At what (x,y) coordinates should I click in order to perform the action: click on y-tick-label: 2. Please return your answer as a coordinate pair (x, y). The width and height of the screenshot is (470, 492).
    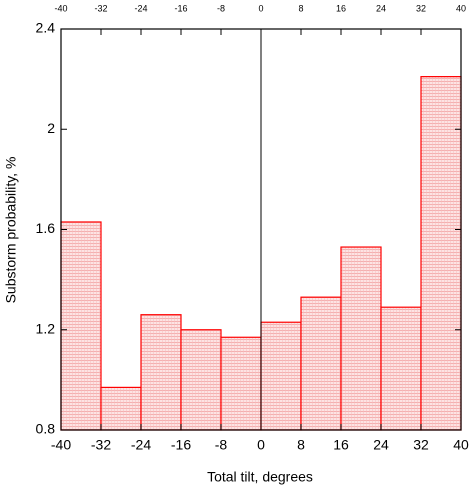
    Looking at the image, I should click on (51, 128).